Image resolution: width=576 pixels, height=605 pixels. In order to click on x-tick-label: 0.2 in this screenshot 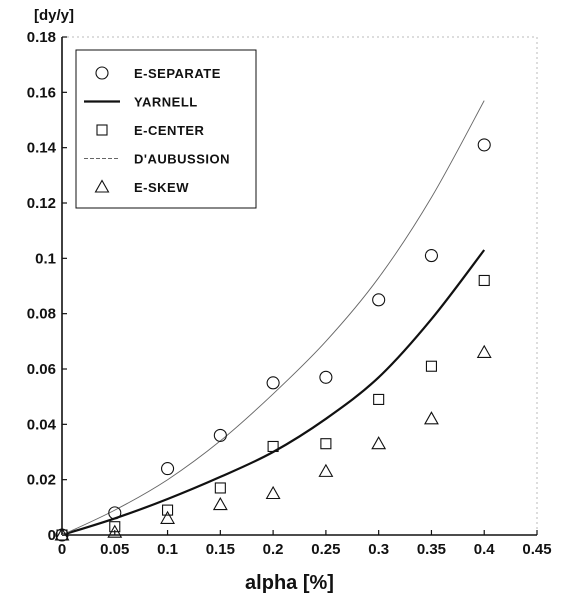, I will do `click(273, 549)`.